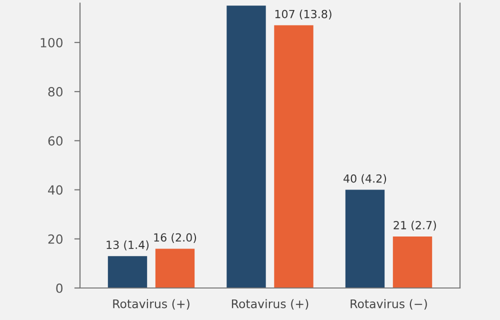 The height and width of the screenshot is (320, 500). What do you see at coordinates (55, 92) in the screenshot?
I see `y-tick-label: 80` at bounding box center [55, 92].